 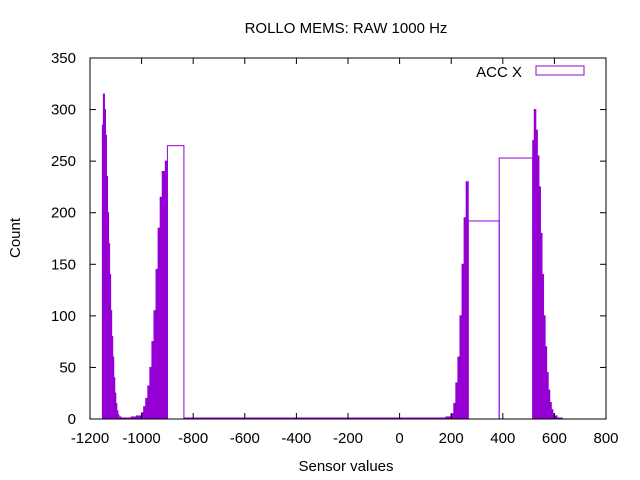 What do you see at coordinates (560, 70) in the screenshot?
I see `legend-swatch` at bounding box center [560, 70].